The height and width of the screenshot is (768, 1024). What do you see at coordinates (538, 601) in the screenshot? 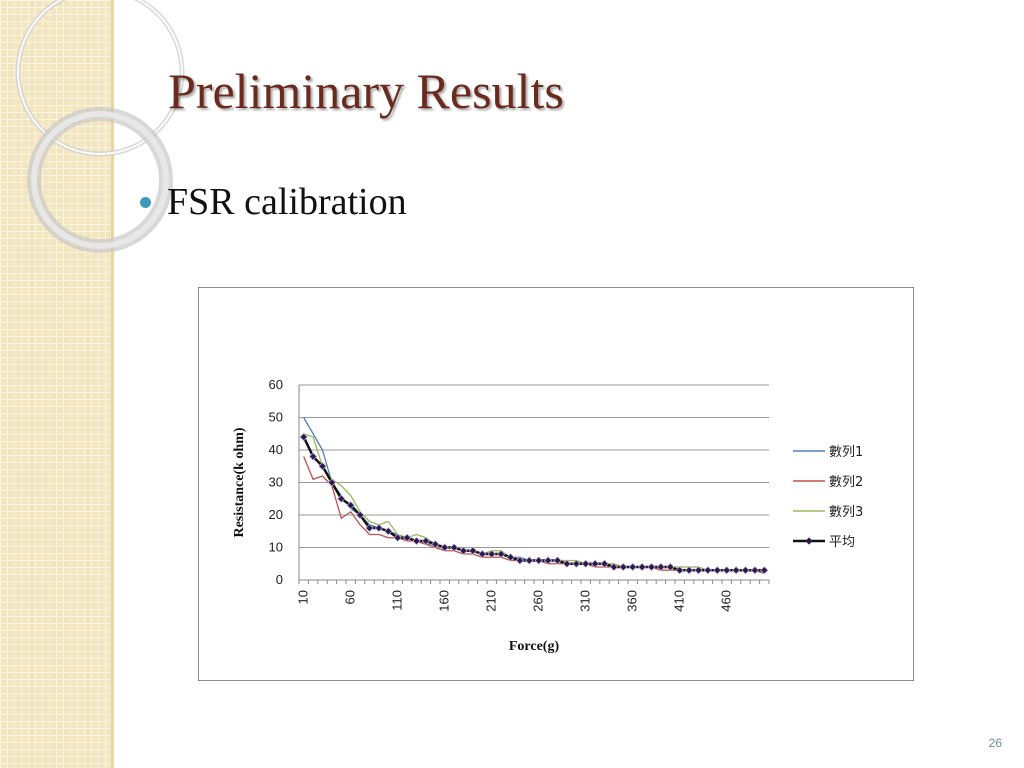
I see `x-tick-label: 260` at bounding box center [538, 601].